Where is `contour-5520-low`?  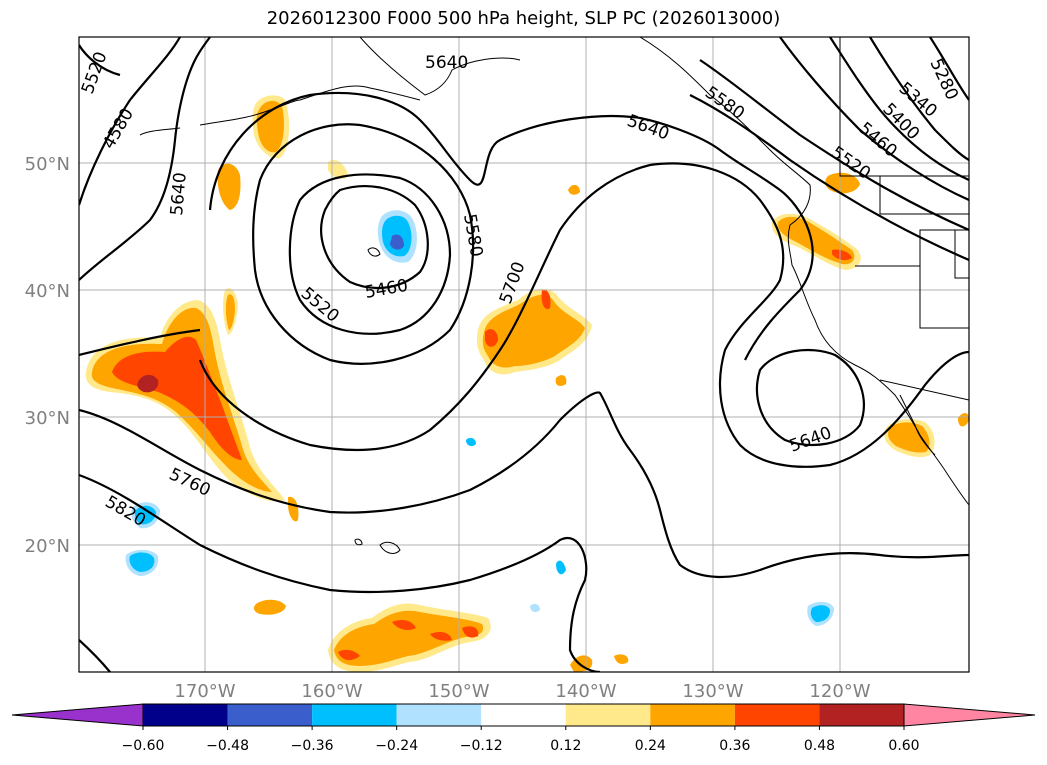 contour-5520-low is located at coordinates (370, 254).